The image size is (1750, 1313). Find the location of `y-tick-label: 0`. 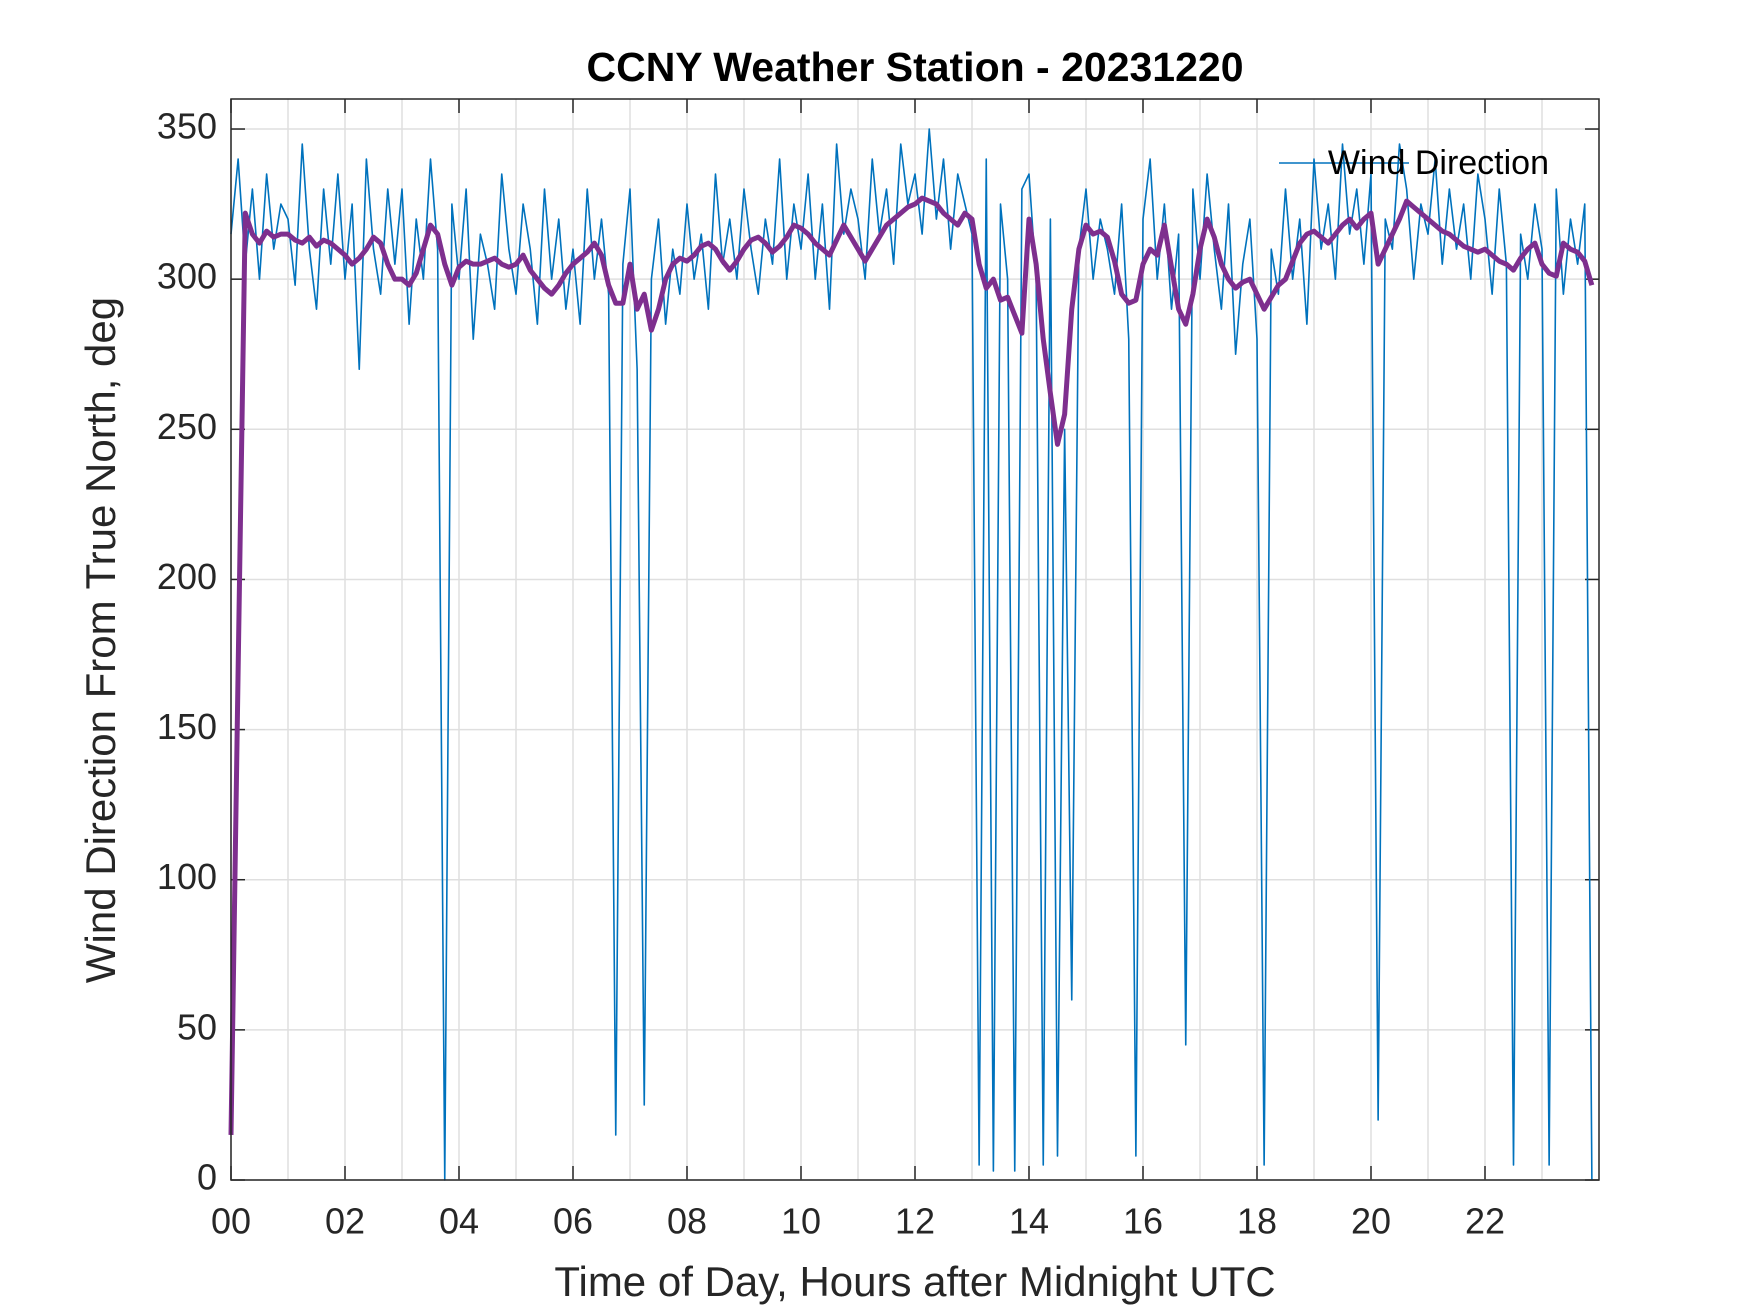

y-tick-label: 0 is located at coordinates (207, 1177).